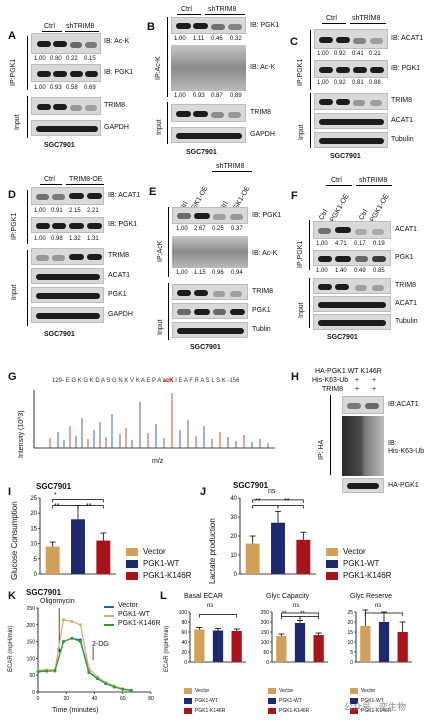  What do you see at coordinates (56, 88) in the screenshot?
I see `quant: 0.93` at bounding box center [56, 88].